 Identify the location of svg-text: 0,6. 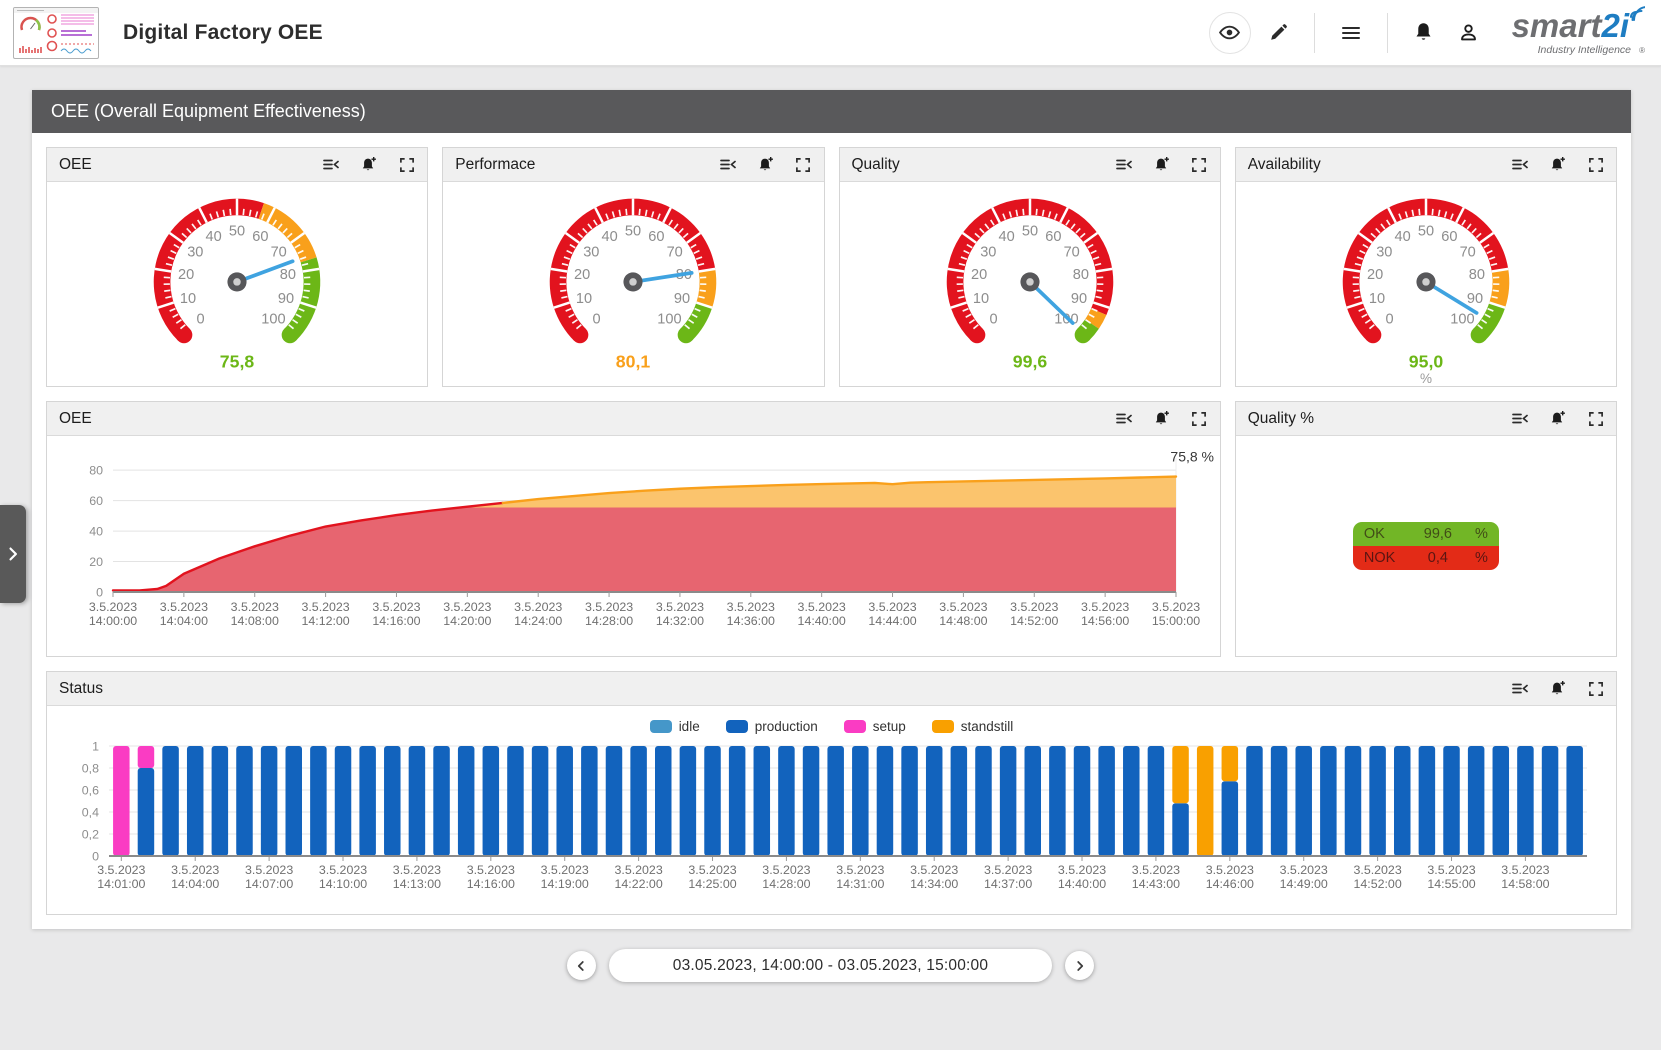
(90, 790).